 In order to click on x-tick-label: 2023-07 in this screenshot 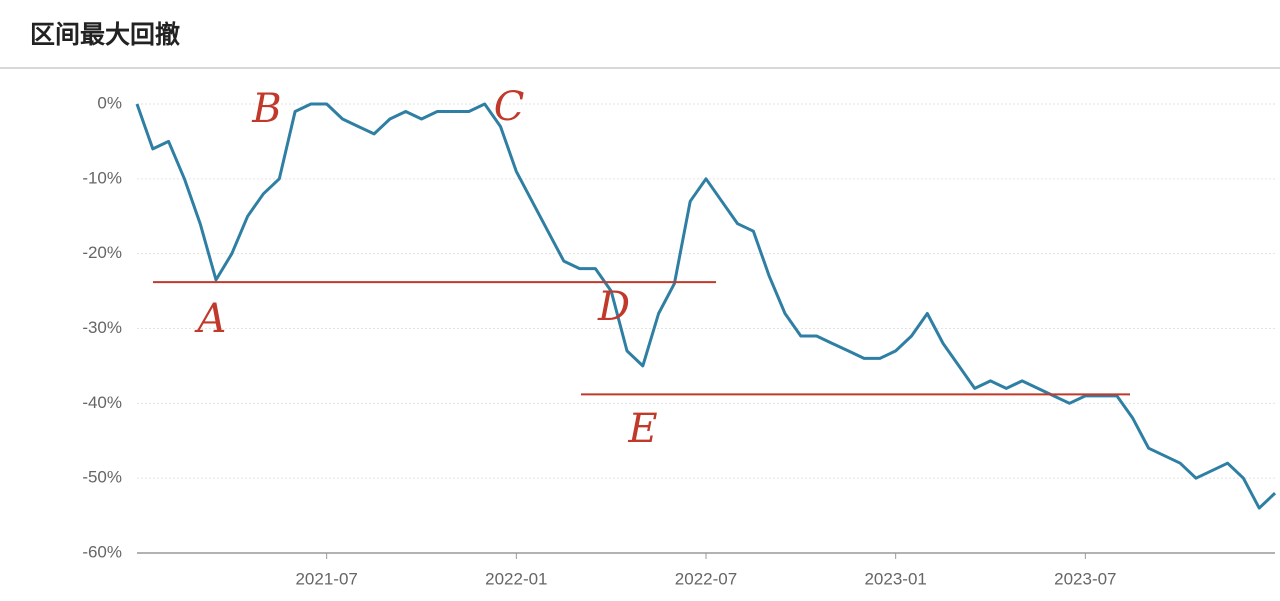, I will do `click(1085, 578)`.